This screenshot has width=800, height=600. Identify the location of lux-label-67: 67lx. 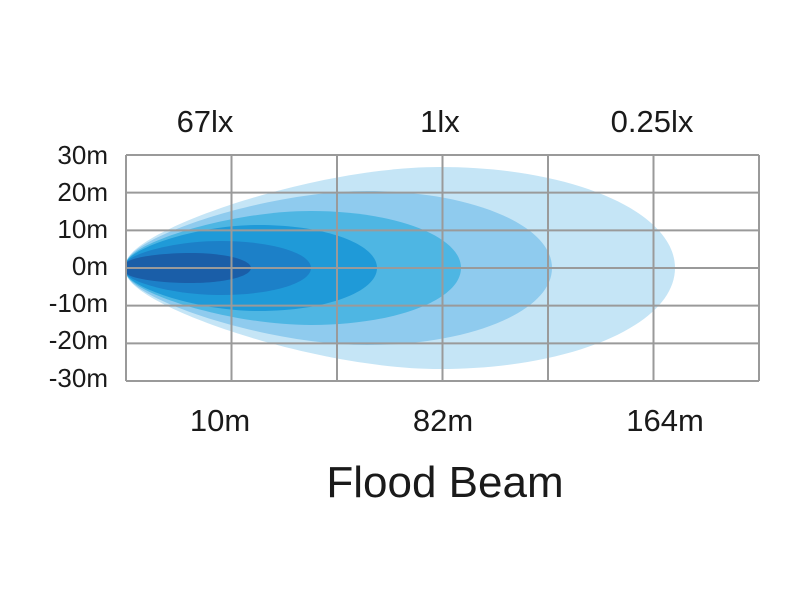
(205, 121).